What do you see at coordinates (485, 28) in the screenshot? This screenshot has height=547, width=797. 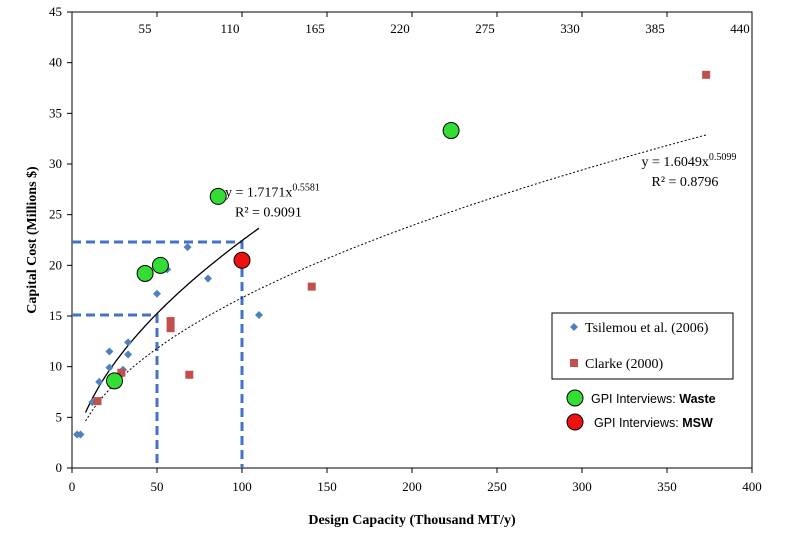 I see `top-tick-label: 275` at bounding box center [485, 28].